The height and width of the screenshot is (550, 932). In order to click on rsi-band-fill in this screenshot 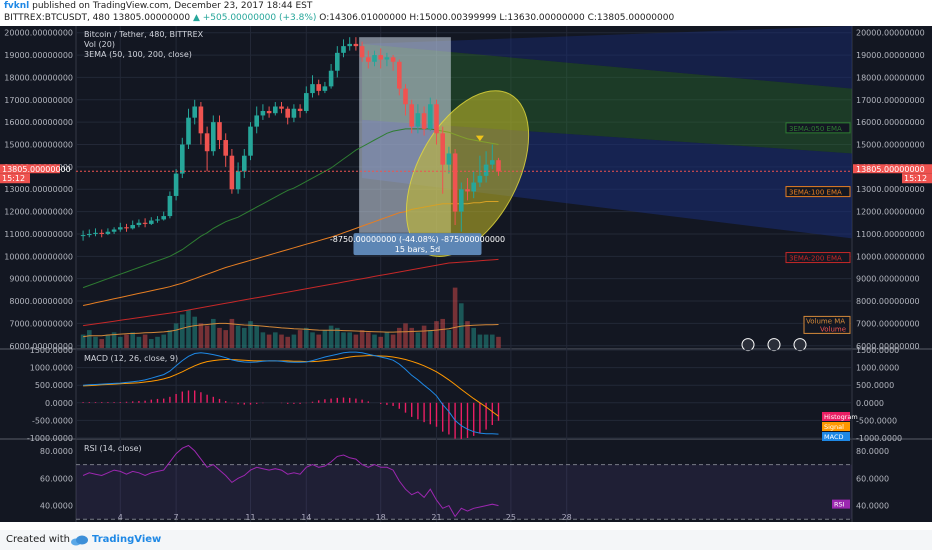, I will do `click(464, 492)`.